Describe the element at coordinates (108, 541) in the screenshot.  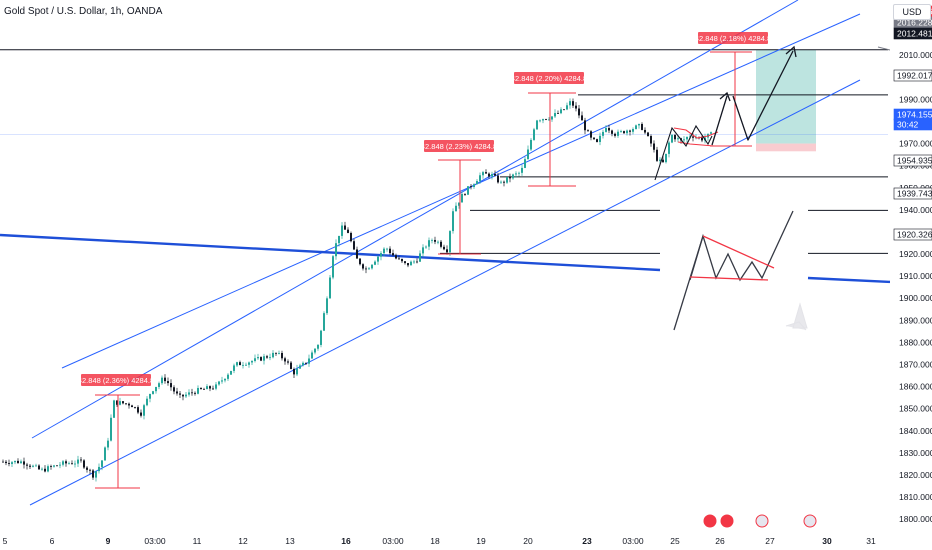
I see `x-tick-label: 9` at that location.